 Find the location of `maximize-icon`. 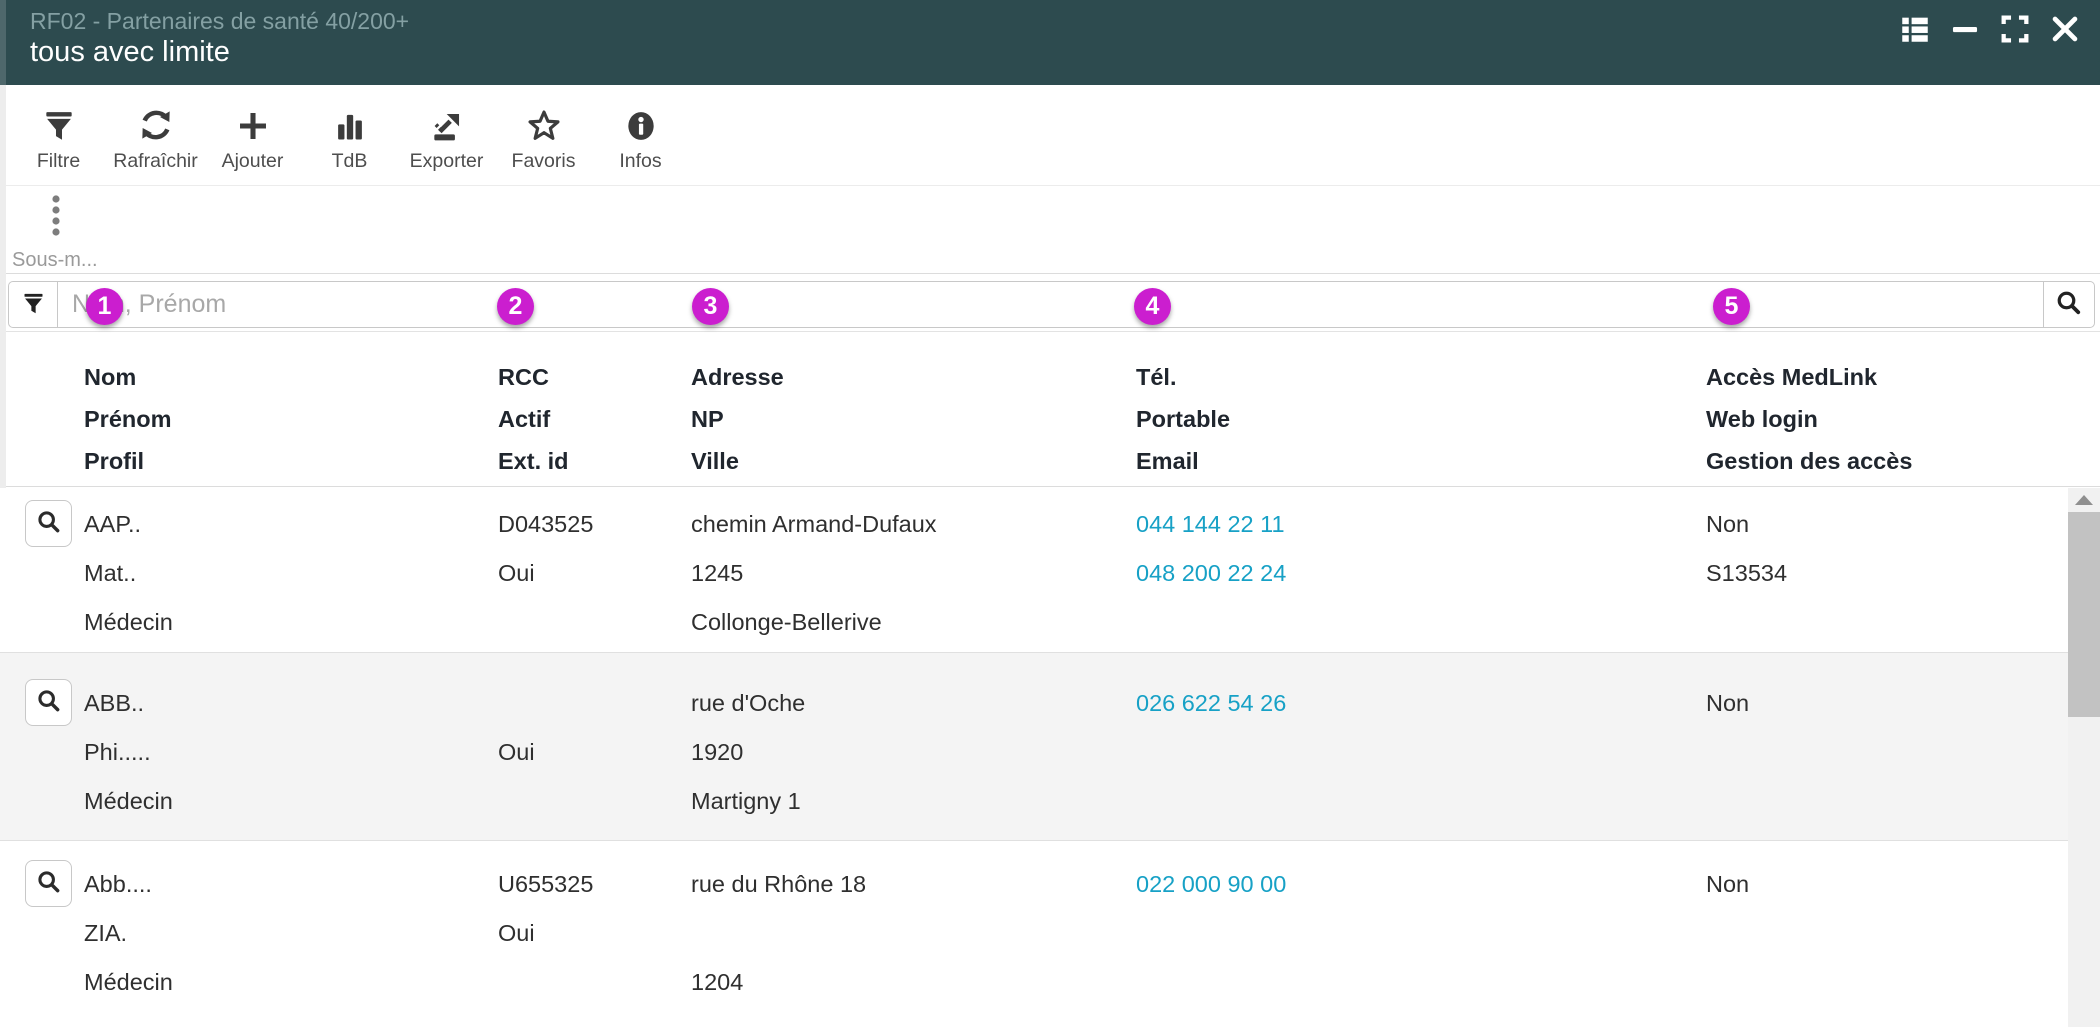

maximize-icon is located at coordinates (2015, 29).